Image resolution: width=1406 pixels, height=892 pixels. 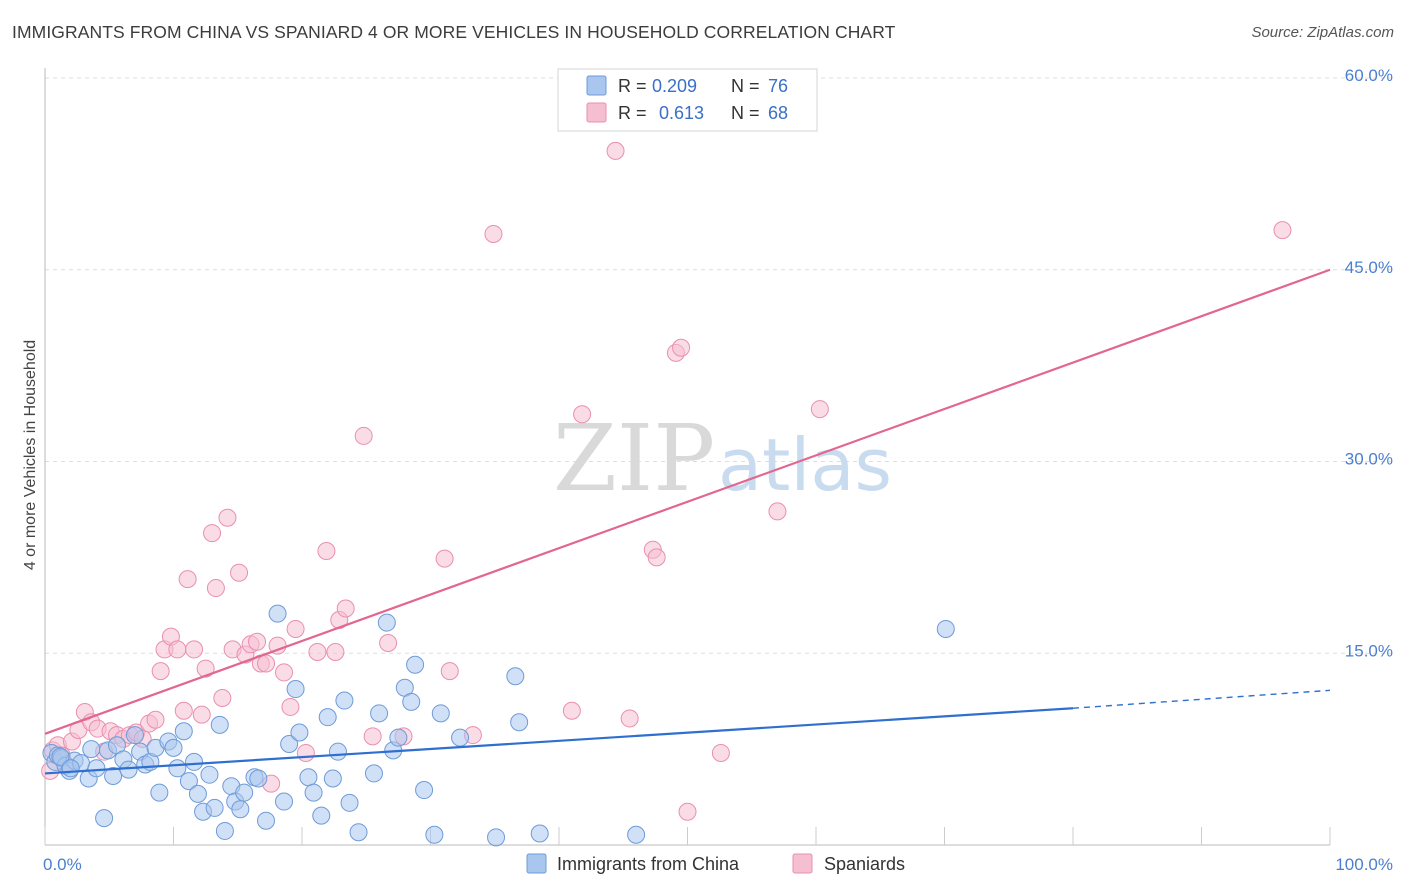 I want to click on y-tick-label: 15.0%, so click(x=1369, y=650).